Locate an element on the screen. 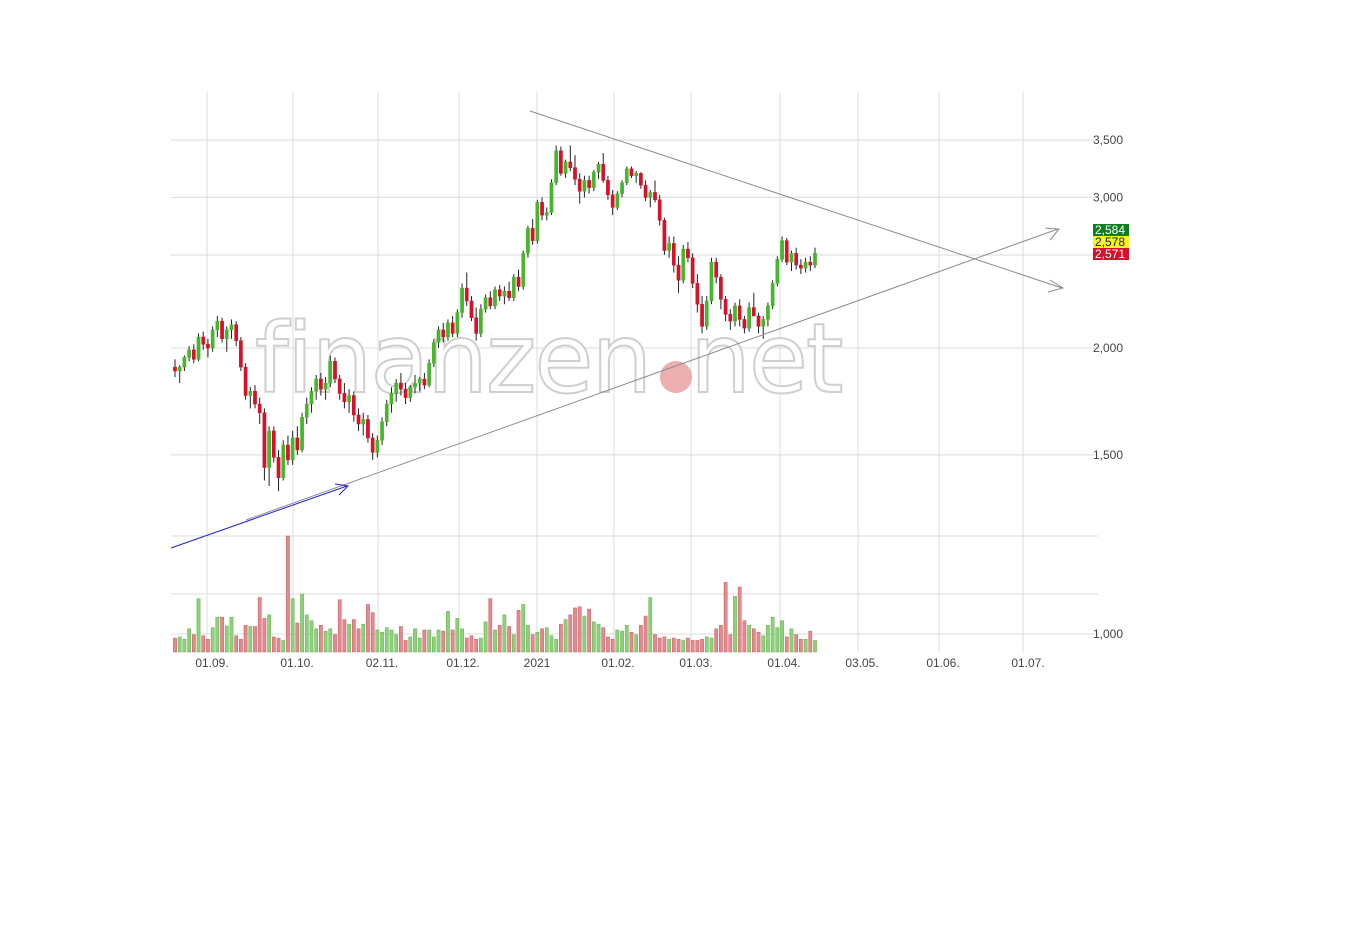  volume-bars is located at coordinates (495, 594).